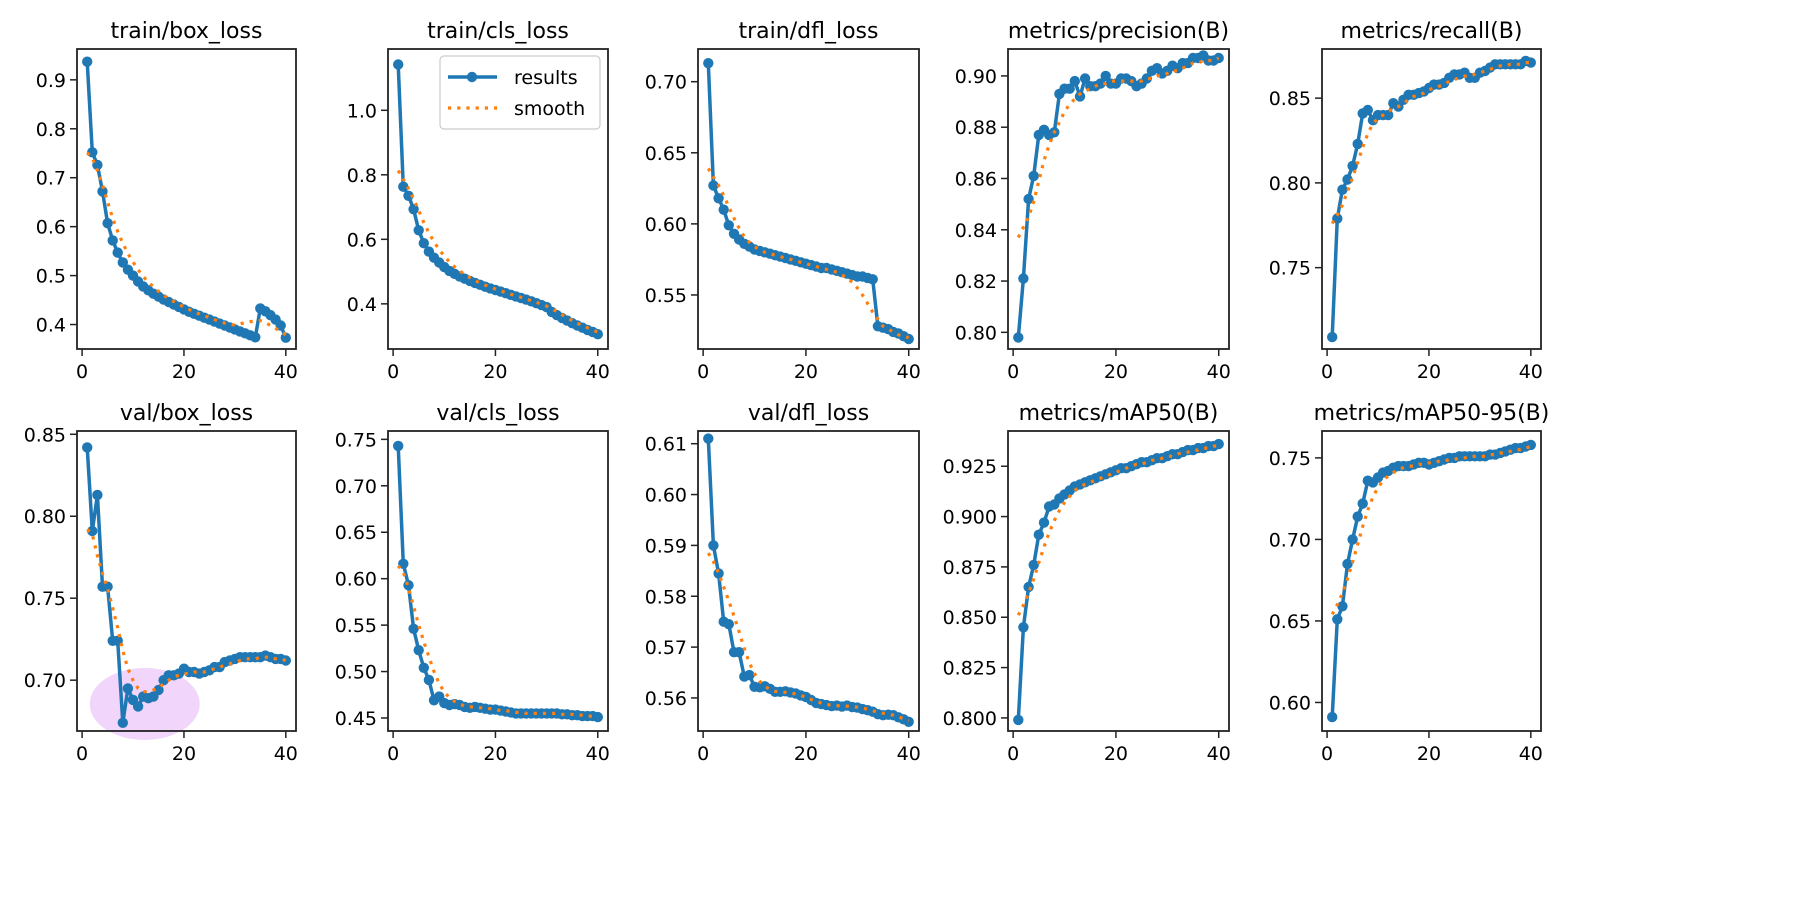 Image resolution: width=1800 pixels, height=900 pixels. What do you see at coordinates (976, 179) in the screenshot?
I see `y-tick-label: 0.86` at bounding box center [976, 179].